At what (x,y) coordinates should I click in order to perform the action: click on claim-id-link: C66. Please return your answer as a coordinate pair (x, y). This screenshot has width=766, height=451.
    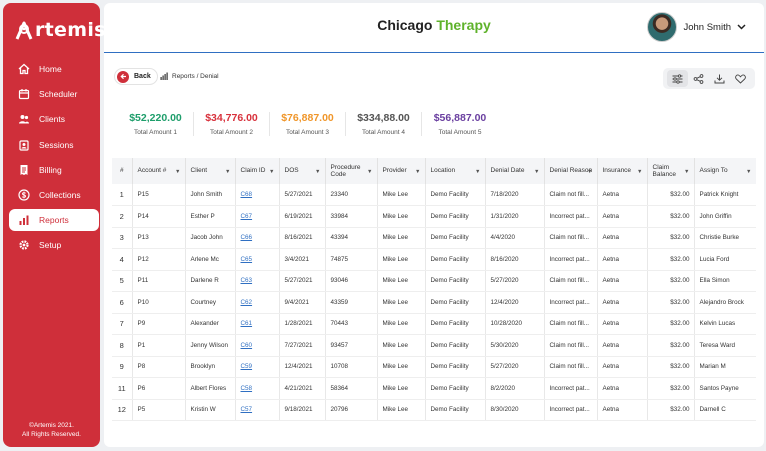
    Looking at the image, I should click on (257, 238).